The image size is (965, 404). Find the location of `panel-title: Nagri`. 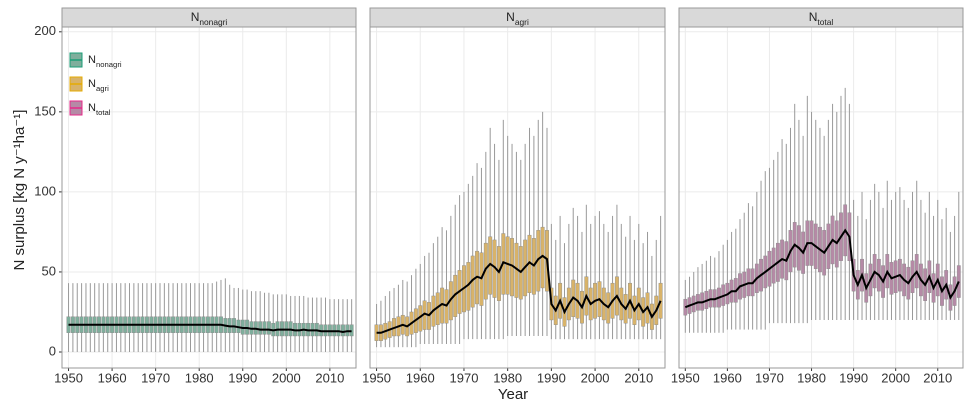

panel-title: Nagri is located at coordinates (517, 18).